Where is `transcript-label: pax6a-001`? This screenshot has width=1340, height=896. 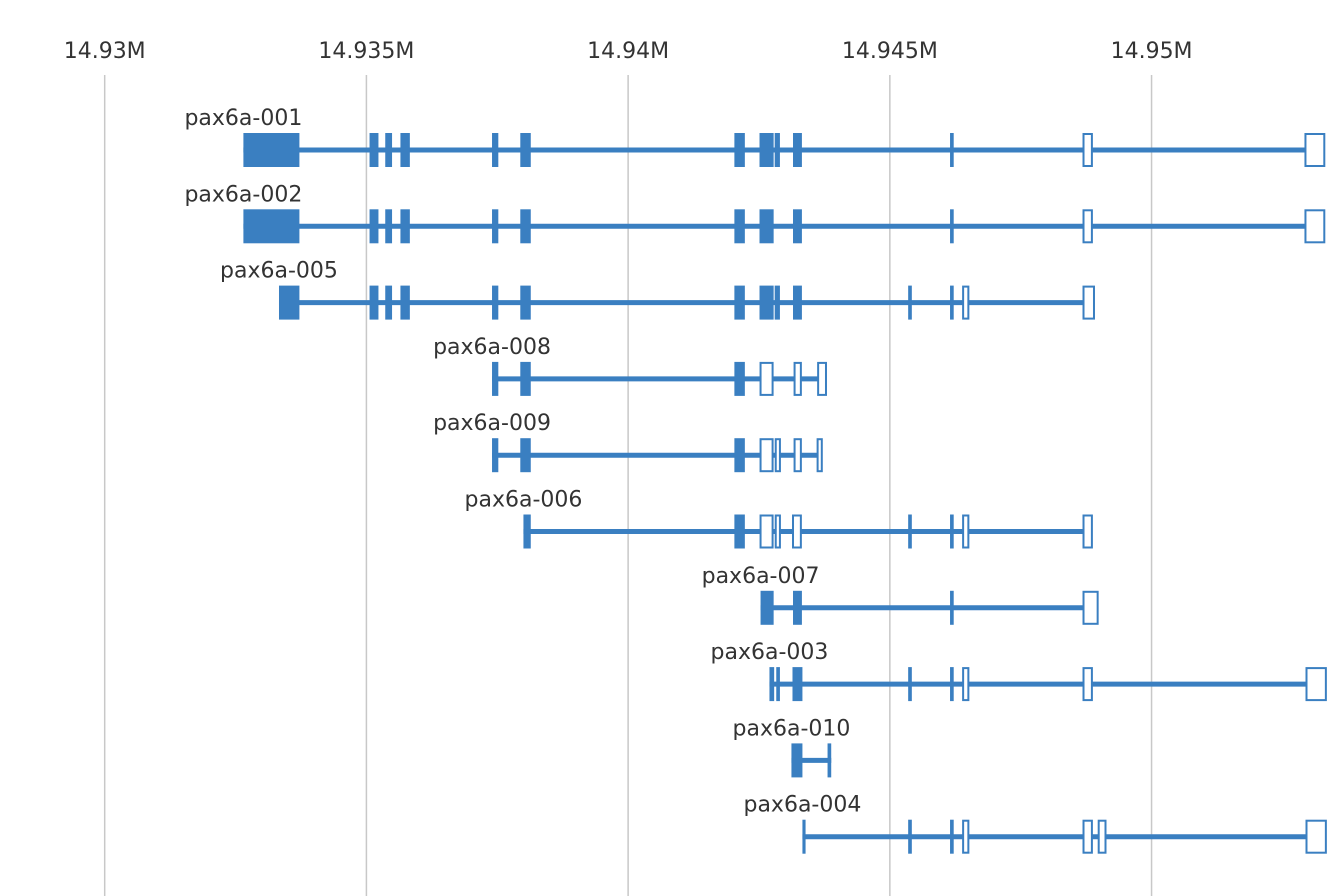
transcript-label: pax6a-001 is located at coordinates (243, 118).